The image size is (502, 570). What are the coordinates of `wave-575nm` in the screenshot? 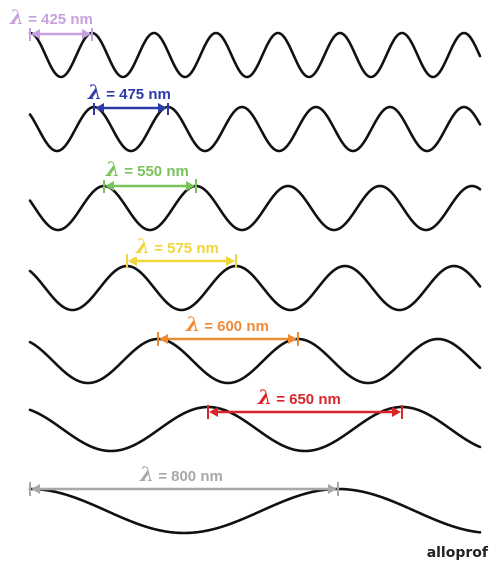 It's located at (255, 288).